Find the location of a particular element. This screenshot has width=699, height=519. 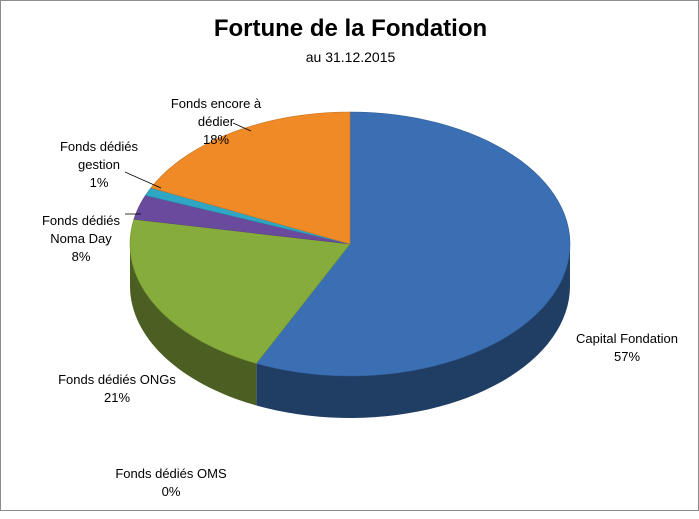

label-fonds-dedies-oms: Fonds dédiés OMS 0% is located at coordinates (171, 483).